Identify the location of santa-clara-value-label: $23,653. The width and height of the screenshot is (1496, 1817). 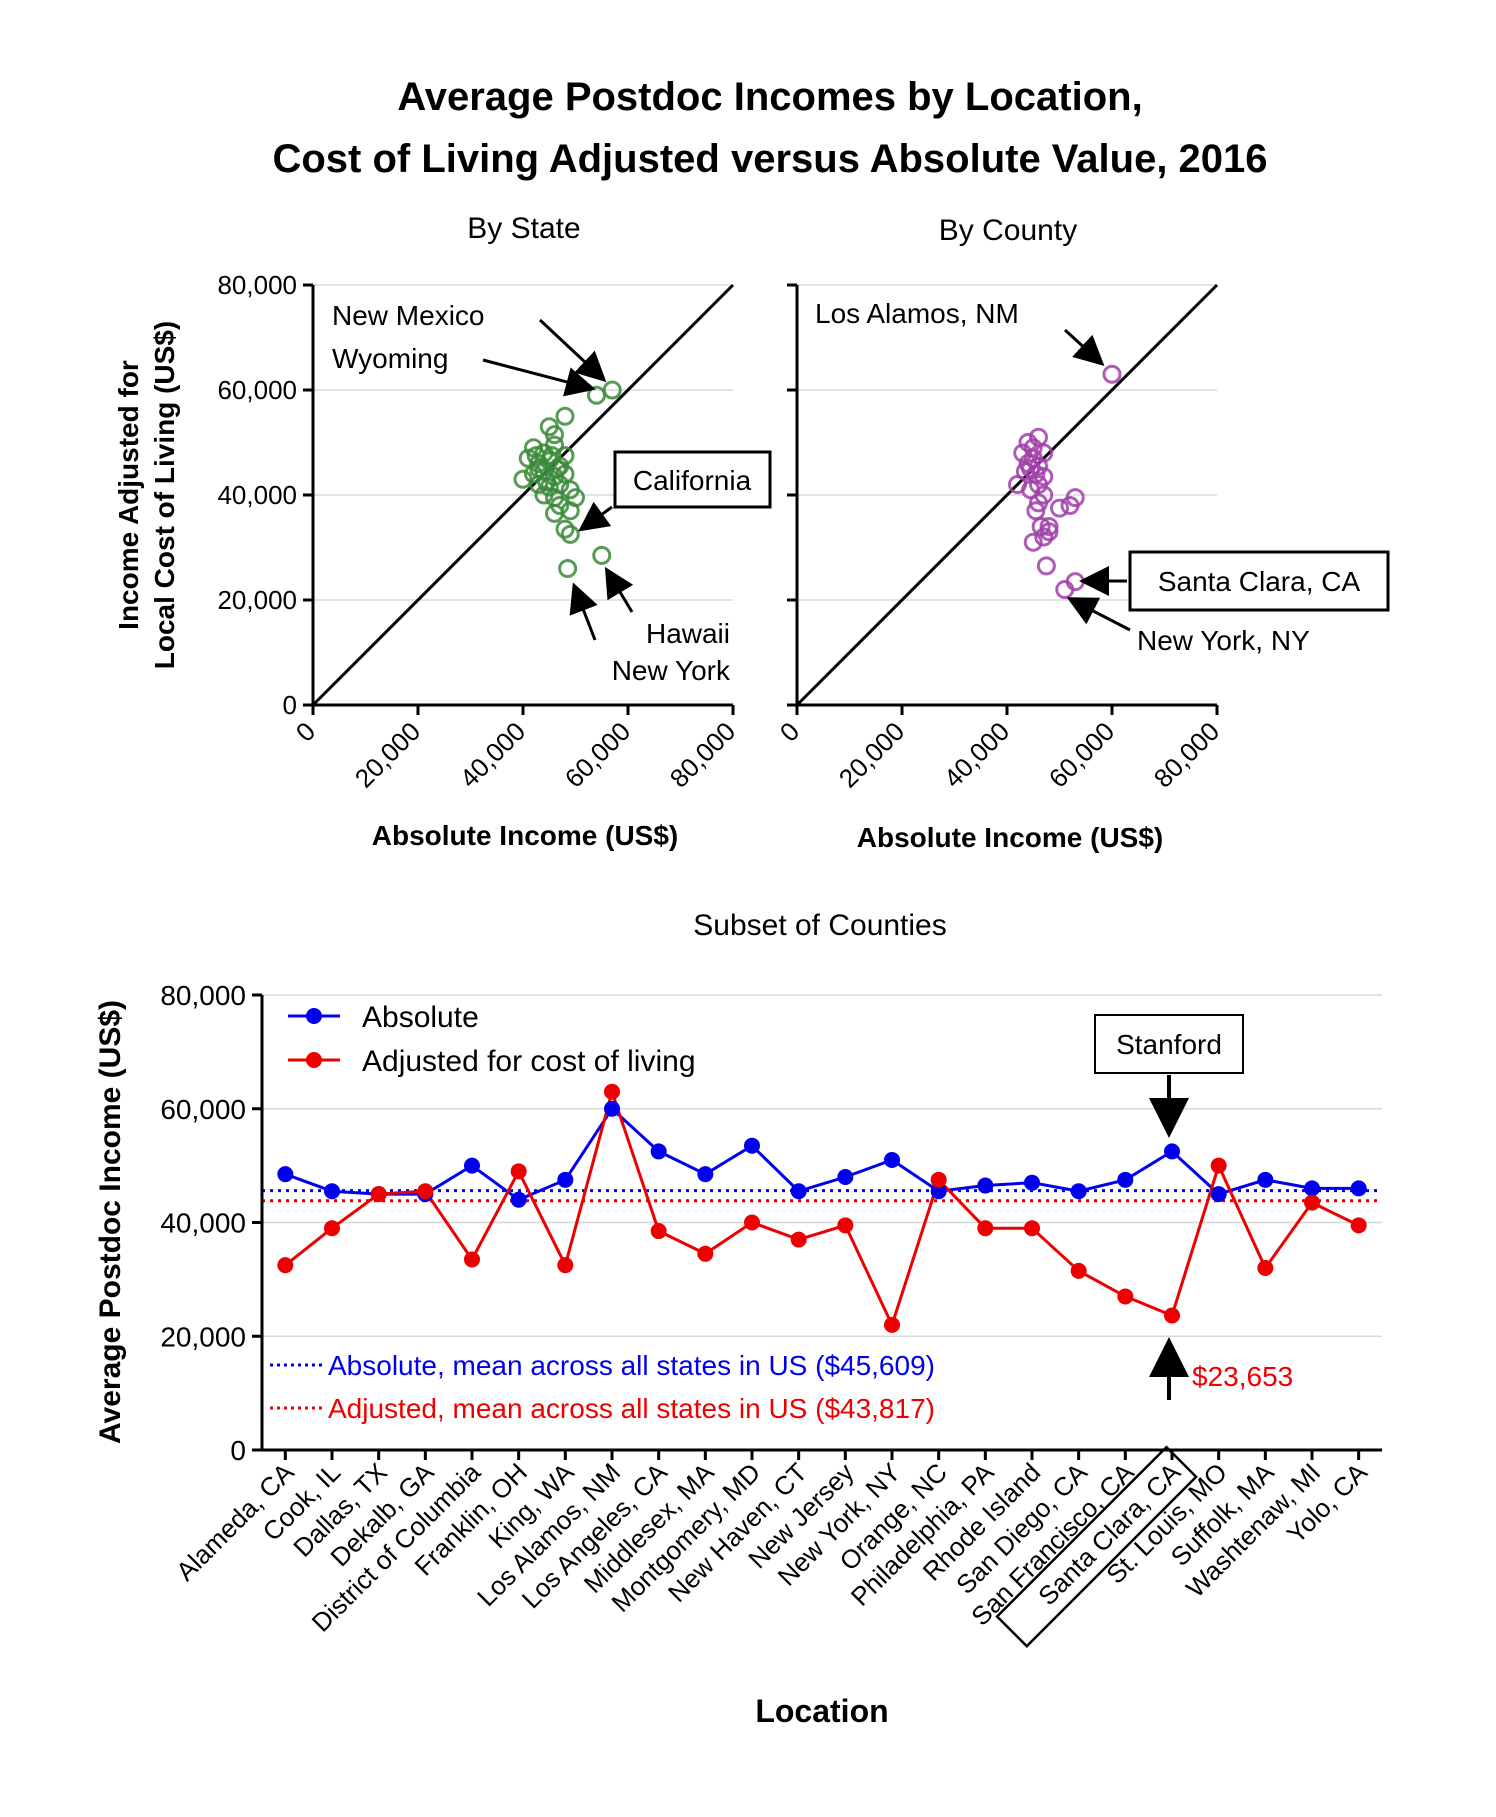
(1242, 1376).